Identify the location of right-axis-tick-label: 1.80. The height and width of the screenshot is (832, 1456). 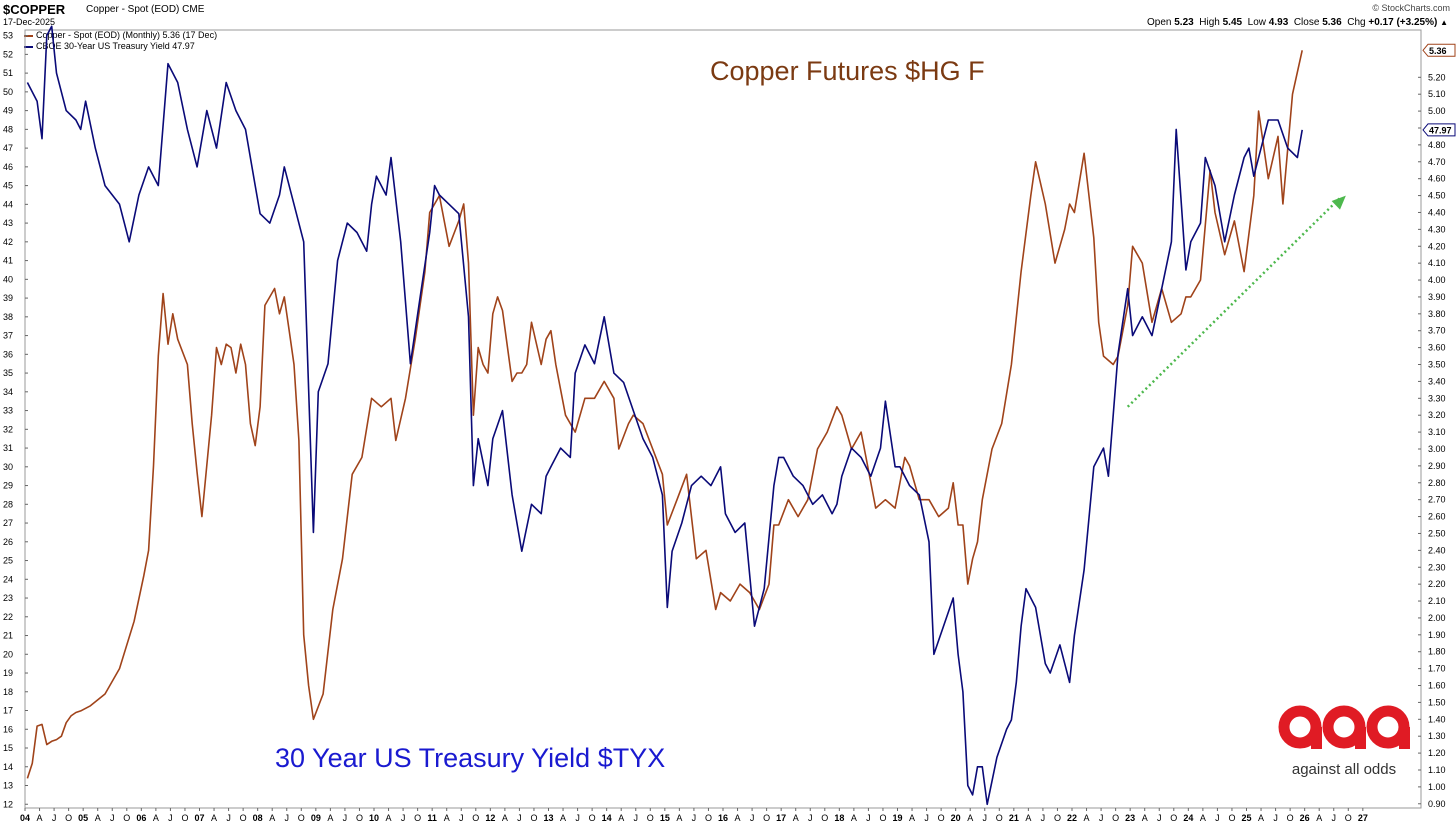
(1437, 652).